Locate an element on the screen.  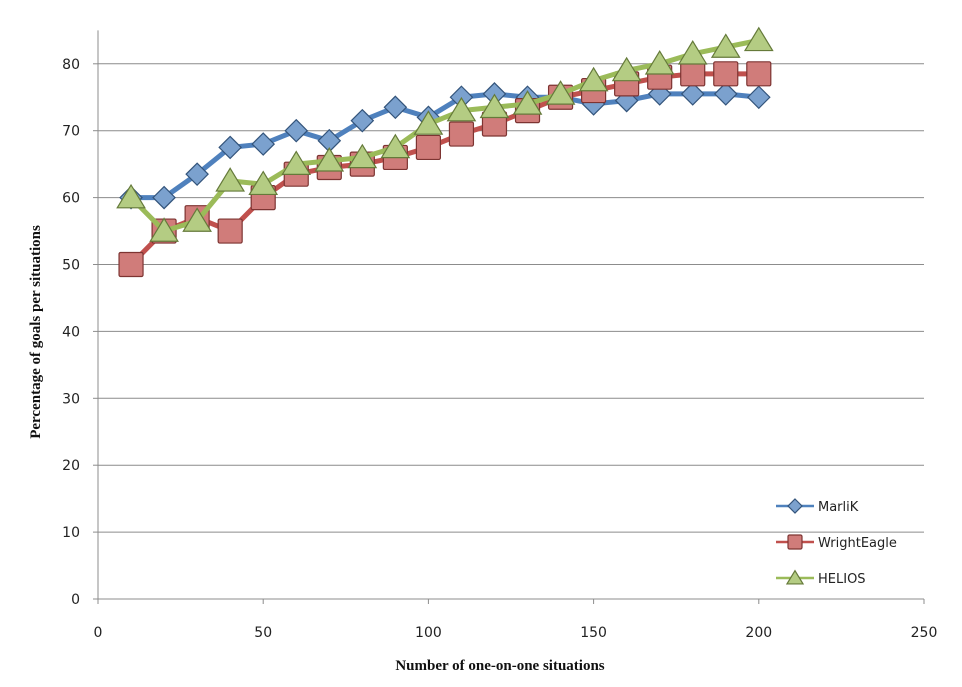
legend-marker-helios is located at coordinates (795, 577).